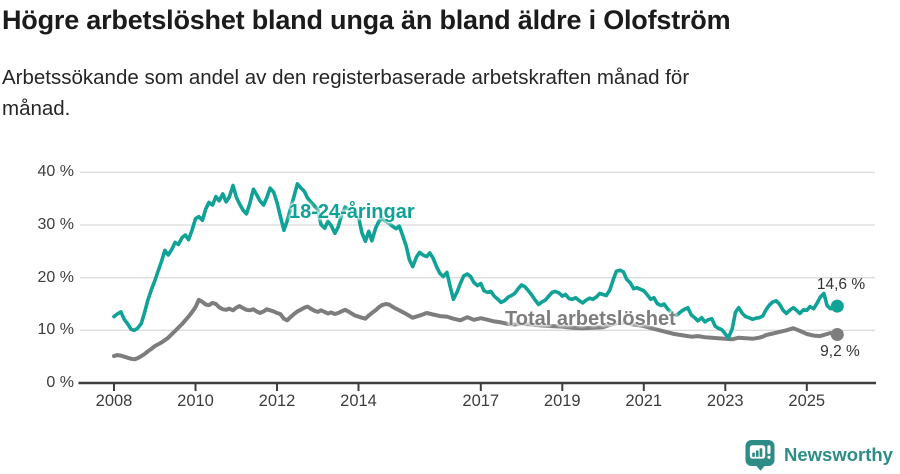 The width and height of the screenshot is (900, 474). I want to click on x-axis-tick-label: 2023, so click(725, 401).